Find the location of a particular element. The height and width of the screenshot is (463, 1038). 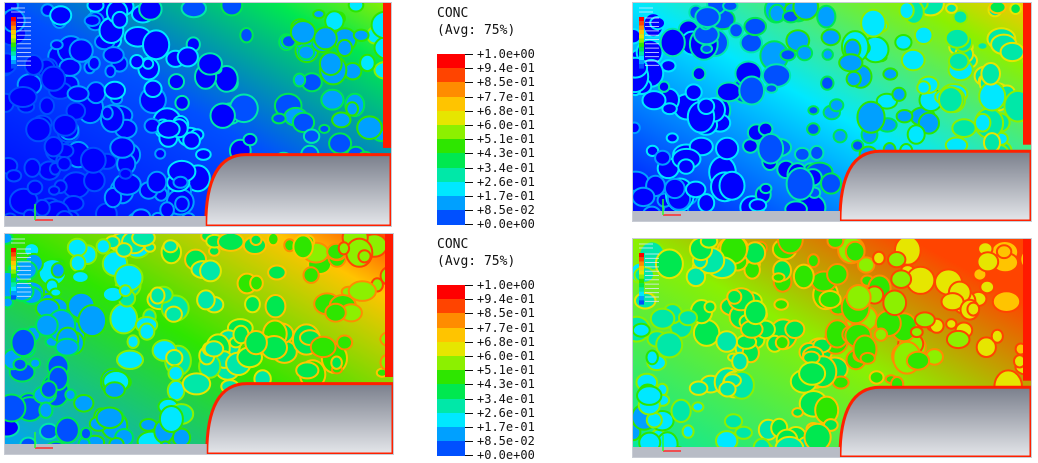

bottom-strip is located at coordinates (736, 216).